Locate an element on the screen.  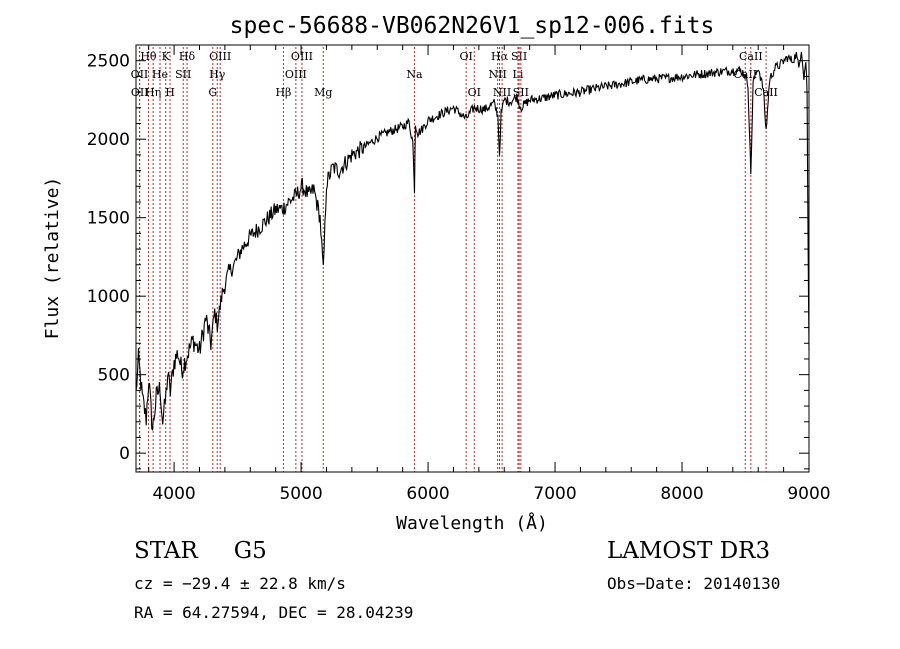
marker-label: Hα is located at coordinates (500, 56).